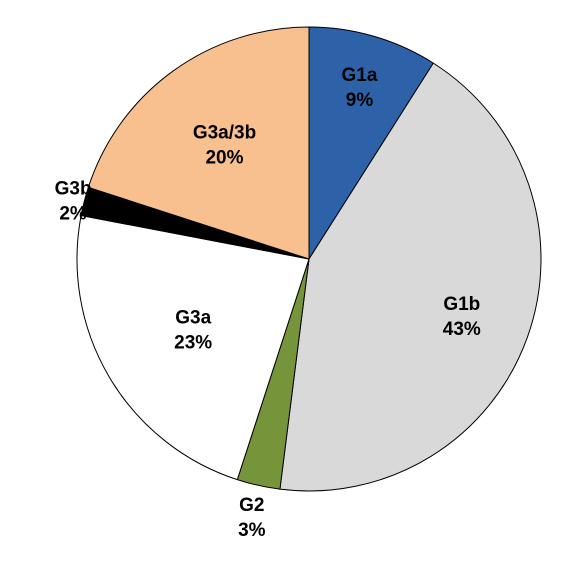 The height and width of the screenshot is (564, 572). I want to click on pie-label-g3b: G3b 2%, so click(73, 201).